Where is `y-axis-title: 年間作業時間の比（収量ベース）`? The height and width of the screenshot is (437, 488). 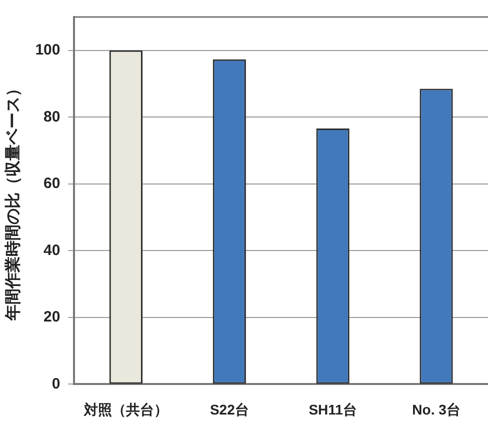 y-axis-title: 年間作業時間の比（収量ベース） is located at coordinates (13, 201).